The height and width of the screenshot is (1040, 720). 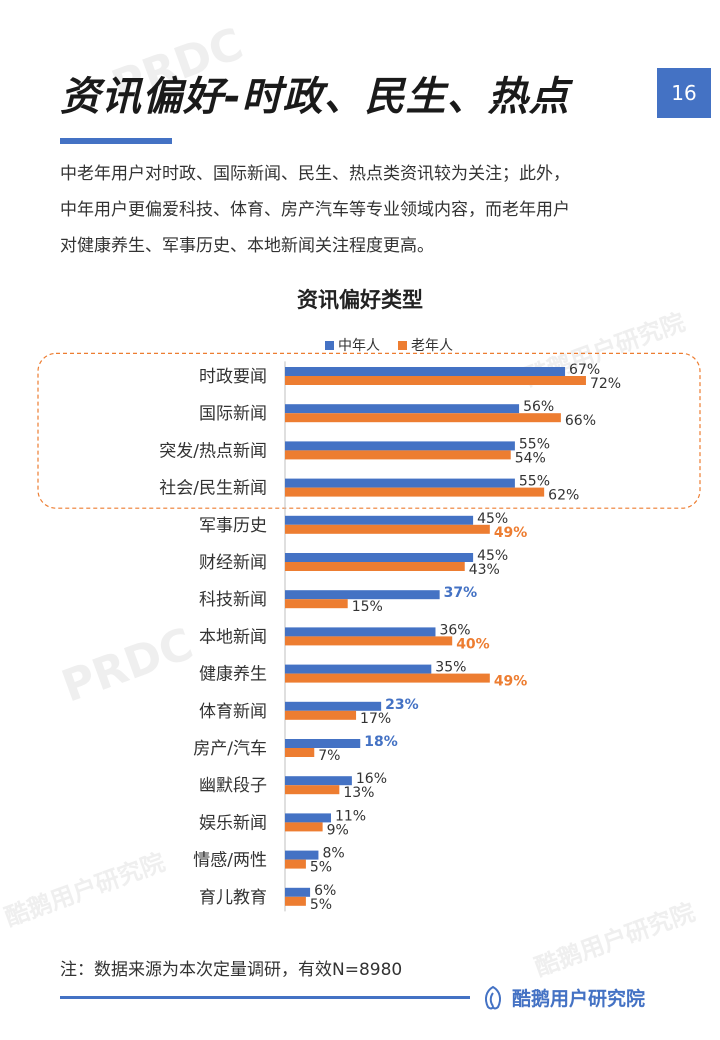 I want to click on brand-logo: 酷鹅用户研究院, so click(x=562, y=997).